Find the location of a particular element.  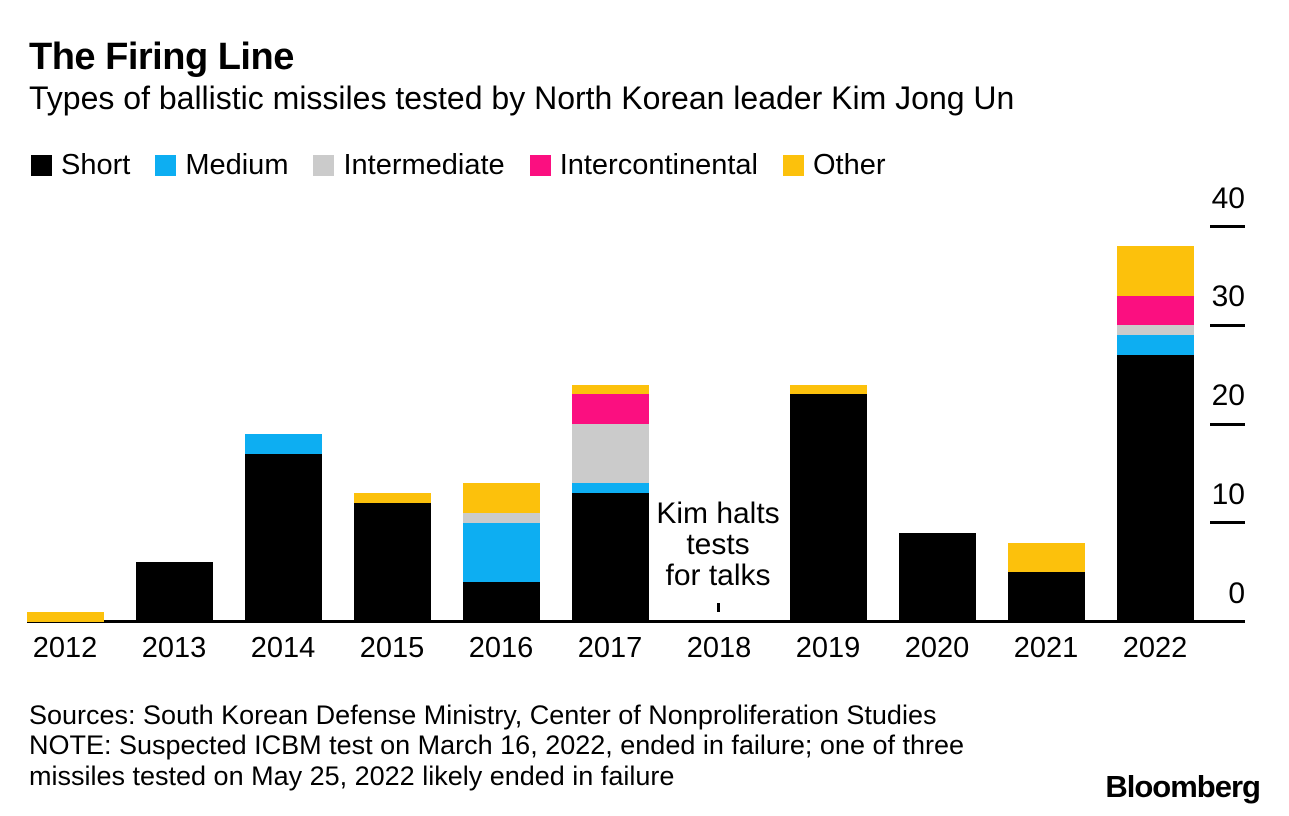

bar-segment-2012-other is located at coordinates (65, 616).